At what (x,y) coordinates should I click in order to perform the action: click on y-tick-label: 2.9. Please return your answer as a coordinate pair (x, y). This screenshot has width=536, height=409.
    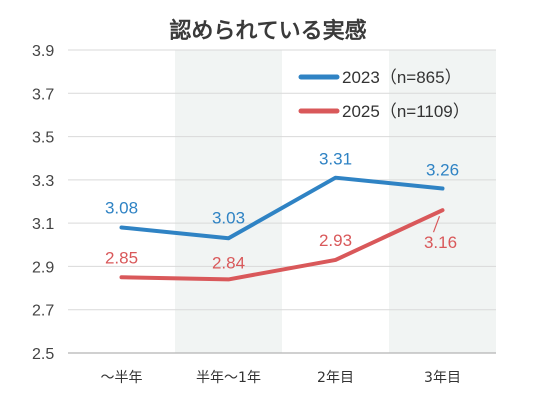
    Looking at the image, I should click on (43, 267).